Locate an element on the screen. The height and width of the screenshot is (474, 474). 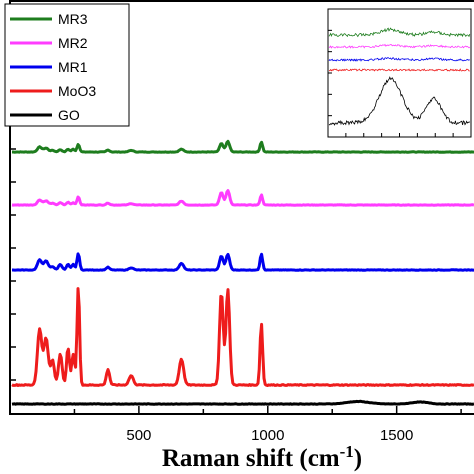
x-axis-label-suffix: ) is located at coordinates (358, 458).